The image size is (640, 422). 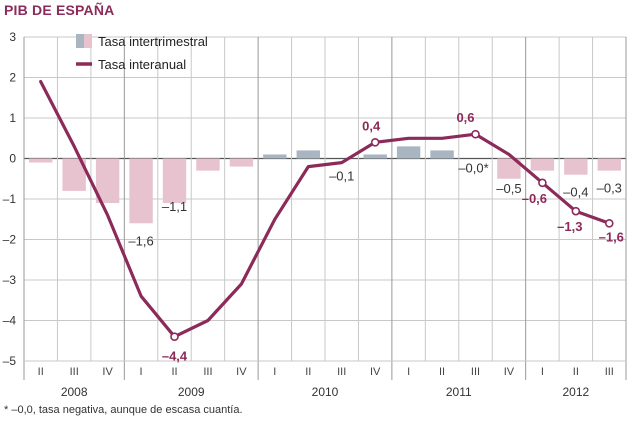 What do you see at coordinates (508, 188) in the screenshot?
I see `bar-value-label: –0,5` at bounding box center [508, 188].